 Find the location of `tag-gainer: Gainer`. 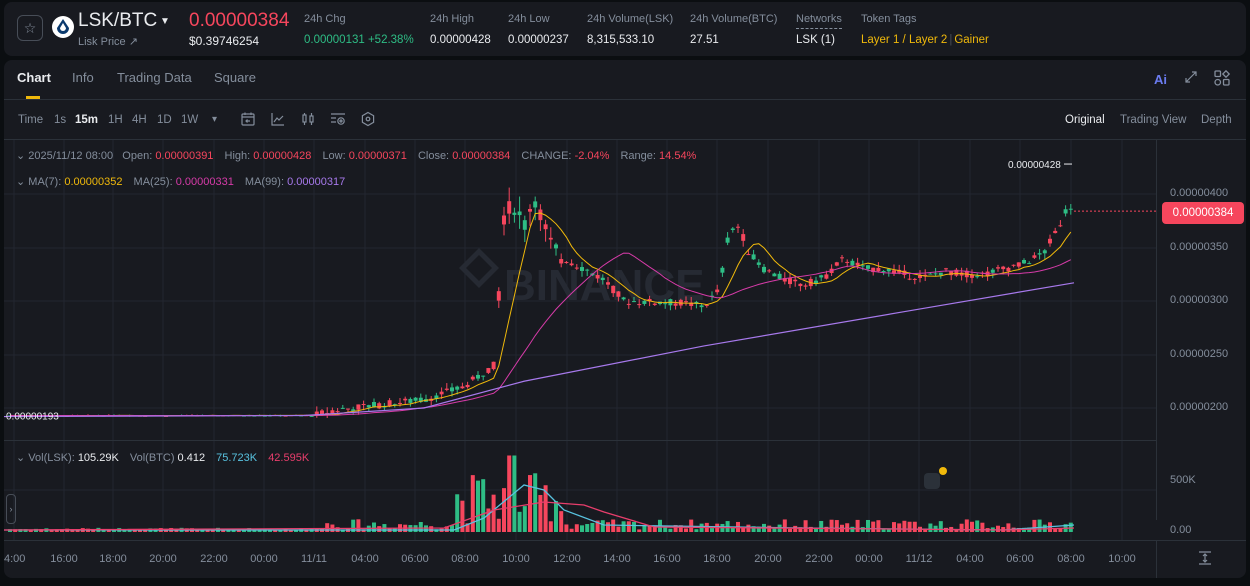

tag-gainer: Gainer is located at coordinates (971, 40).